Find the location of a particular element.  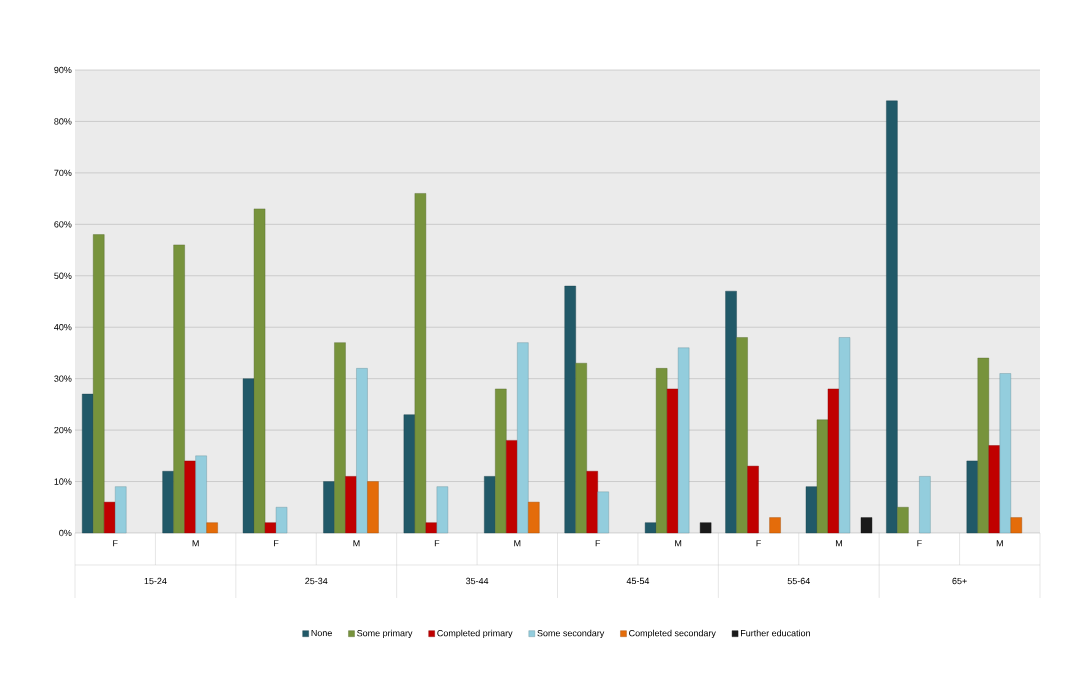

y-tick-label: 70% is located at coordinates (63, 173).